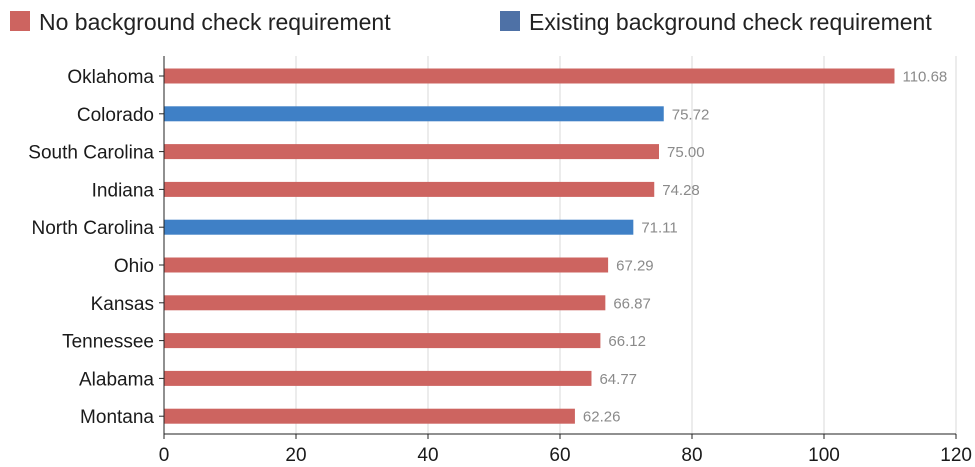  What do you see at coordinates (399, 227) in the screenshot?
I see `bar-north-carolina` at bounding box center [399, 227].